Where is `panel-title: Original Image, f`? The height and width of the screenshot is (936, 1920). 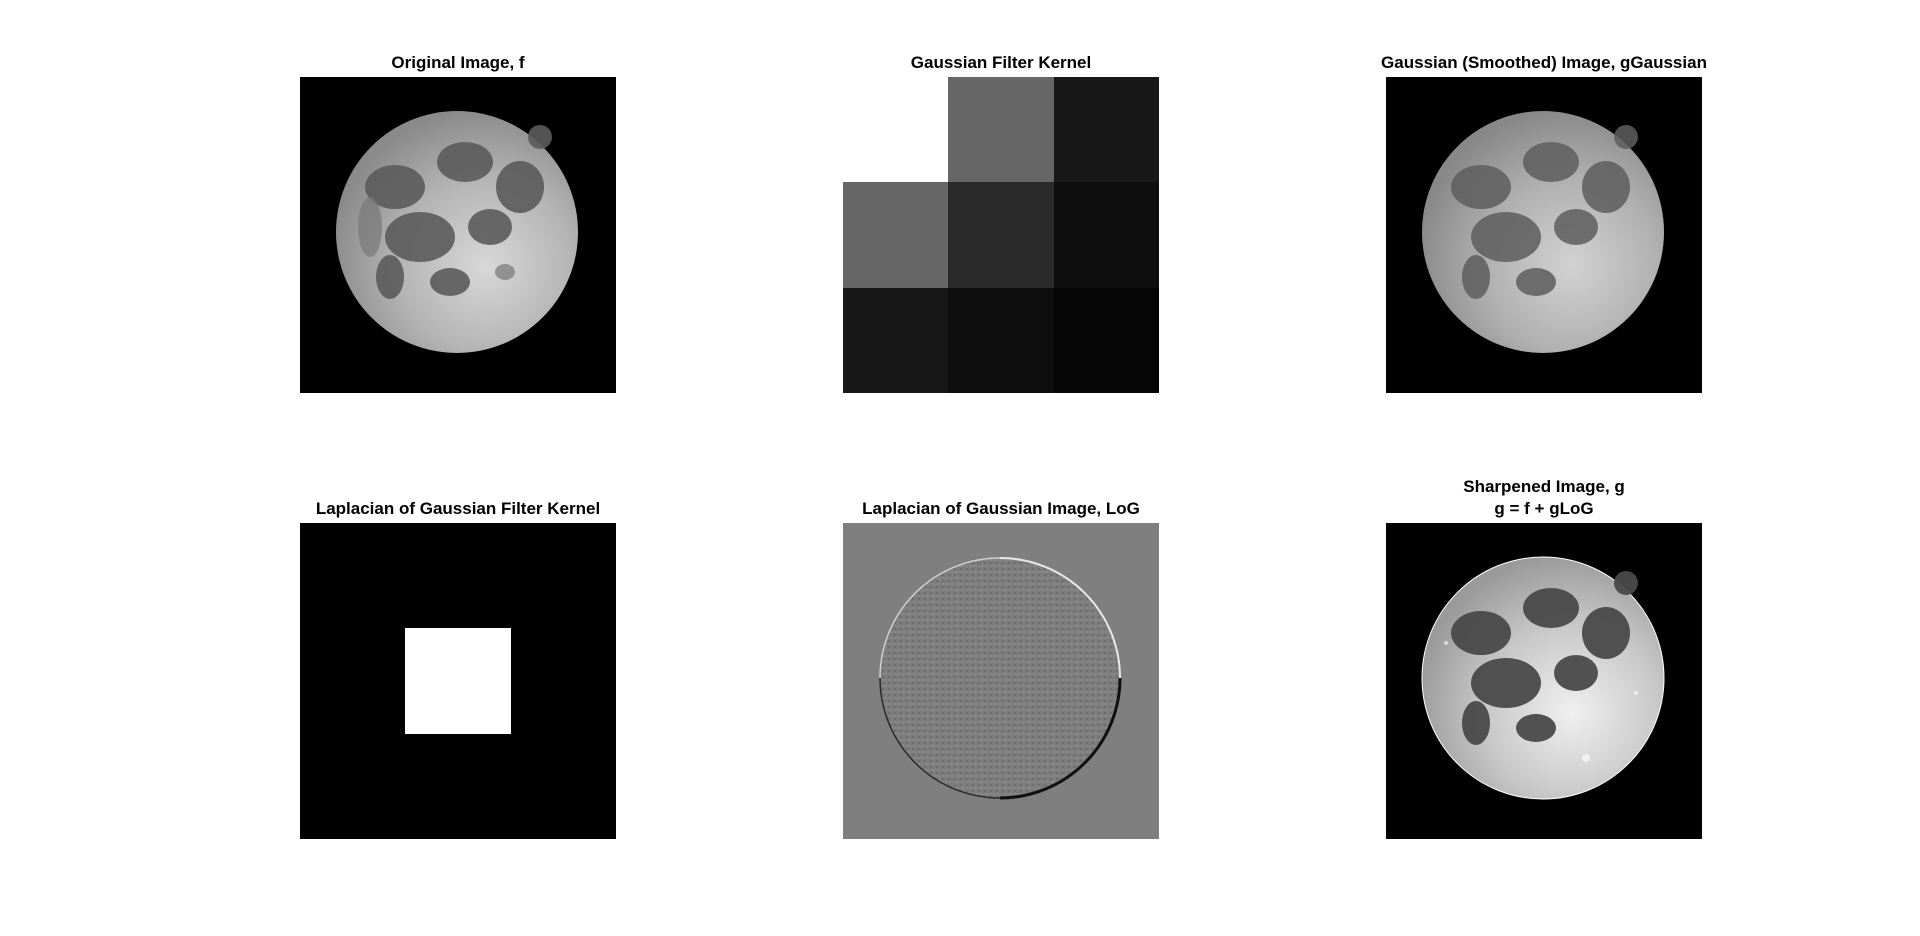 panel-title: Original Image, f is located at coordinates (458, 62).